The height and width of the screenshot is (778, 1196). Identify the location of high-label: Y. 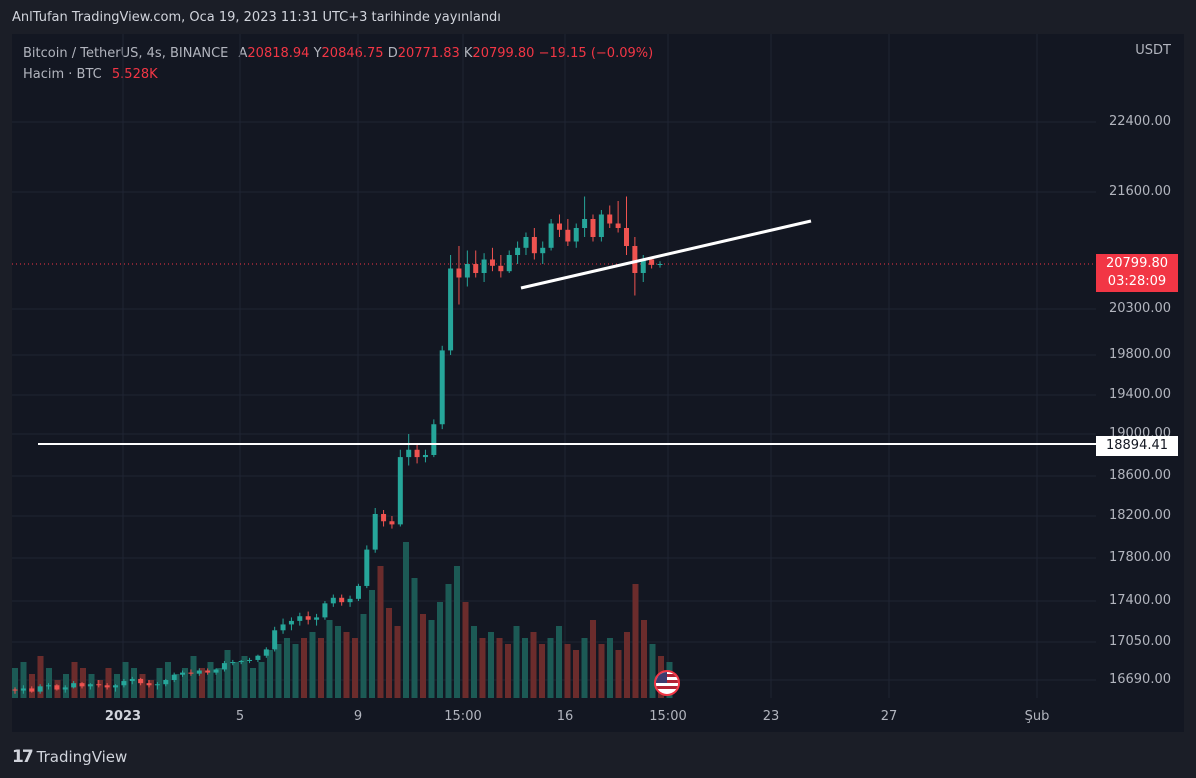
(317, 53).